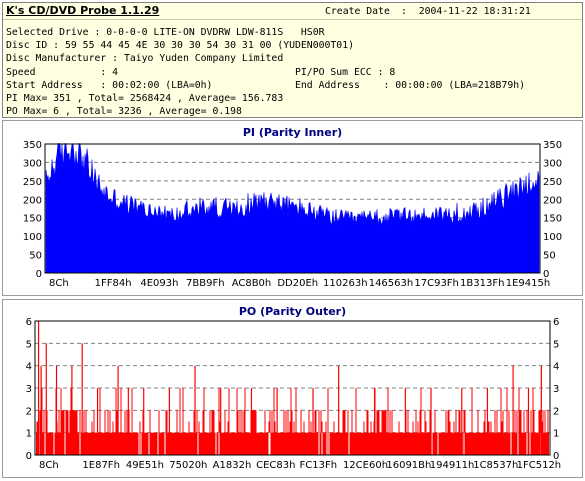 The height and width of the screenshot is (481, 585). Describe the element at coordinates (62, 72) in the screenshot. I see `speed: Speed : 4` at that location.